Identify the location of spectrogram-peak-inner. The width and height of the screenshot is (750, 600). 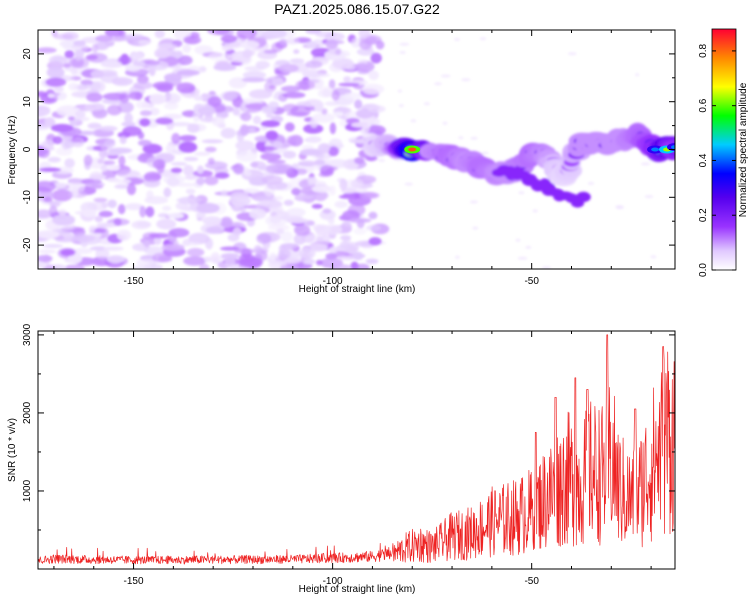
(412, 149).